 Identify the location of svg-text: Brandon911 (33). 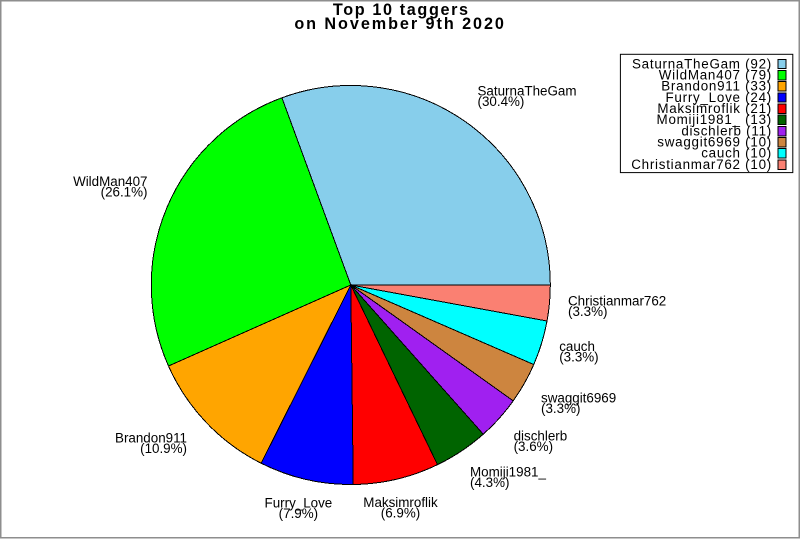
(716, 86).